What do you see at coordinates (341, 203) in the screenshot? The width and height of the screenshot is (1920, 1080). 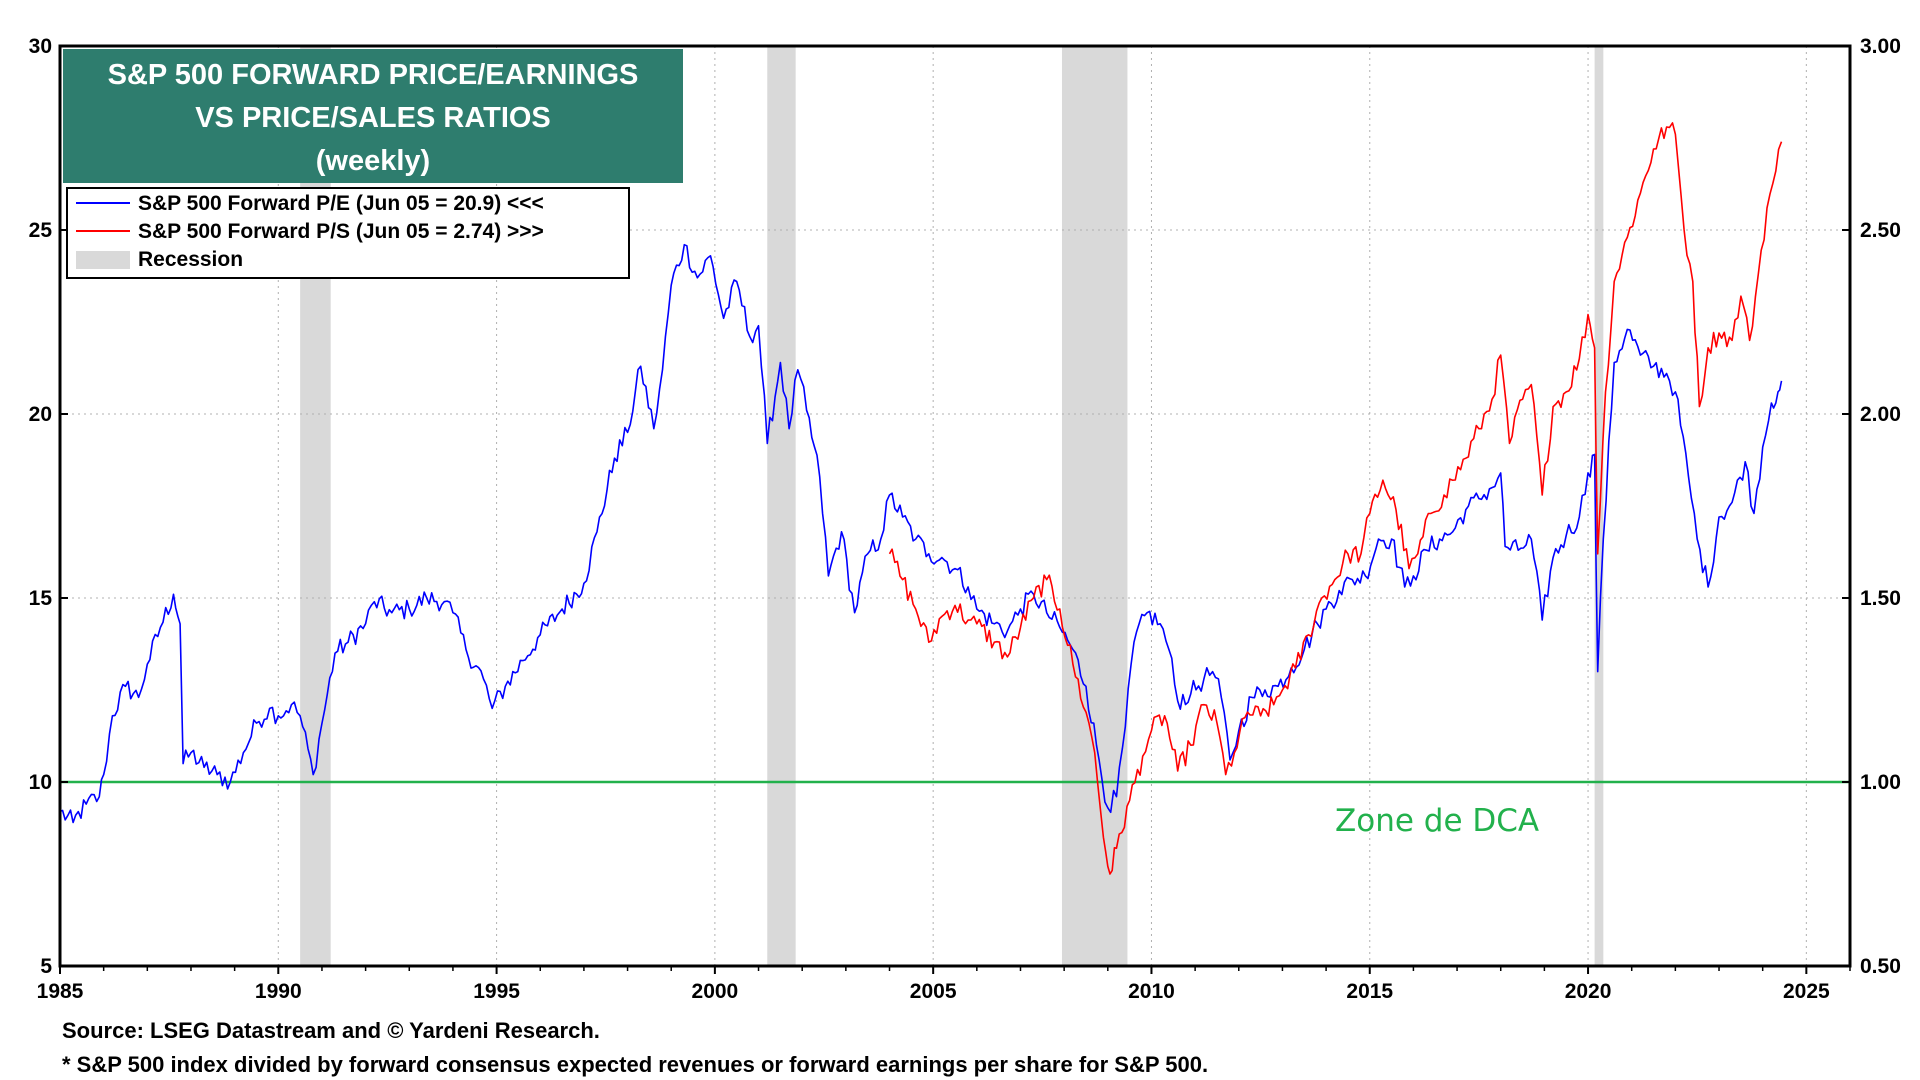 I see `legend-label-pe: S&P 500 Forward P/E (Jun 05 = 20.9) <<<` at bounding box center [341, 203].